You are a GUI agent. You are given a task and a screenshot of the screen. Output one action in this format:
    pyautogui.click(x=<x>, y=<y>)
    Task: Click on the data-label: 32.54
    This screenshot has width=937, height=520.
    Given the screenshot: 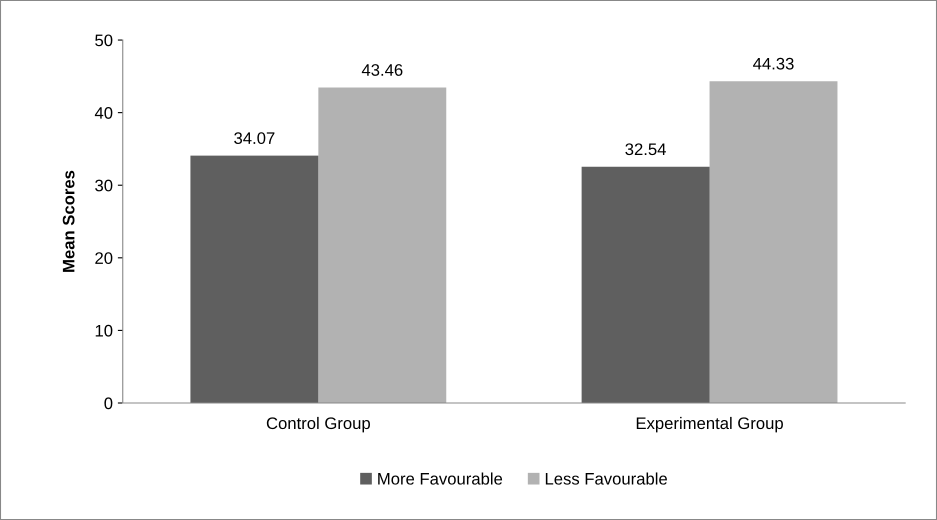 What is the action you would take?
    pyautogui.click(x=645, y=149)
    